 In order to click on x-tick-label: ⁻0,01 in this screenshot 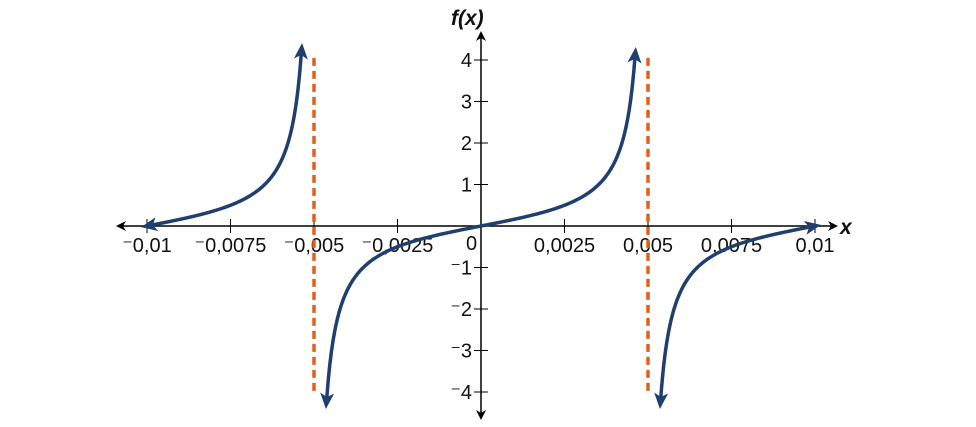, I will do `click(146, 246)`.